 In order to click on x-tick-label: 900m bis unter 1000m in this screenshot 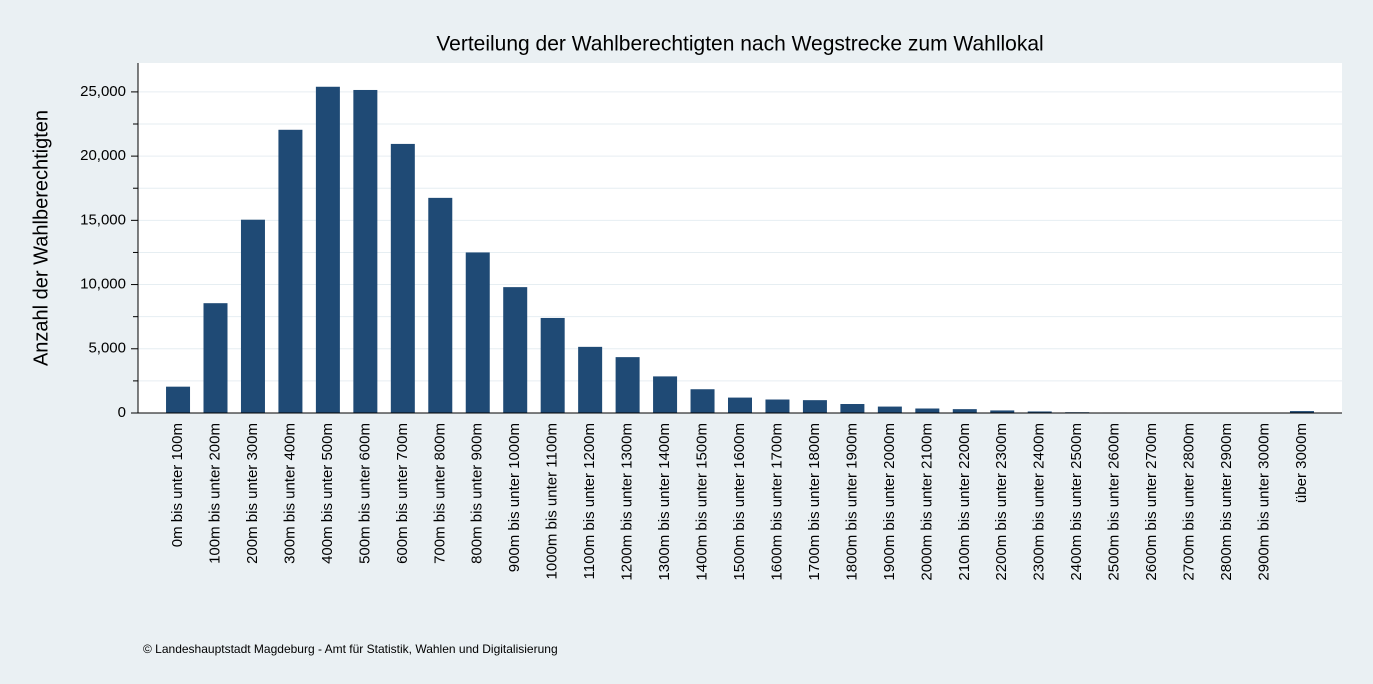, I will do `click(514, 497)`.